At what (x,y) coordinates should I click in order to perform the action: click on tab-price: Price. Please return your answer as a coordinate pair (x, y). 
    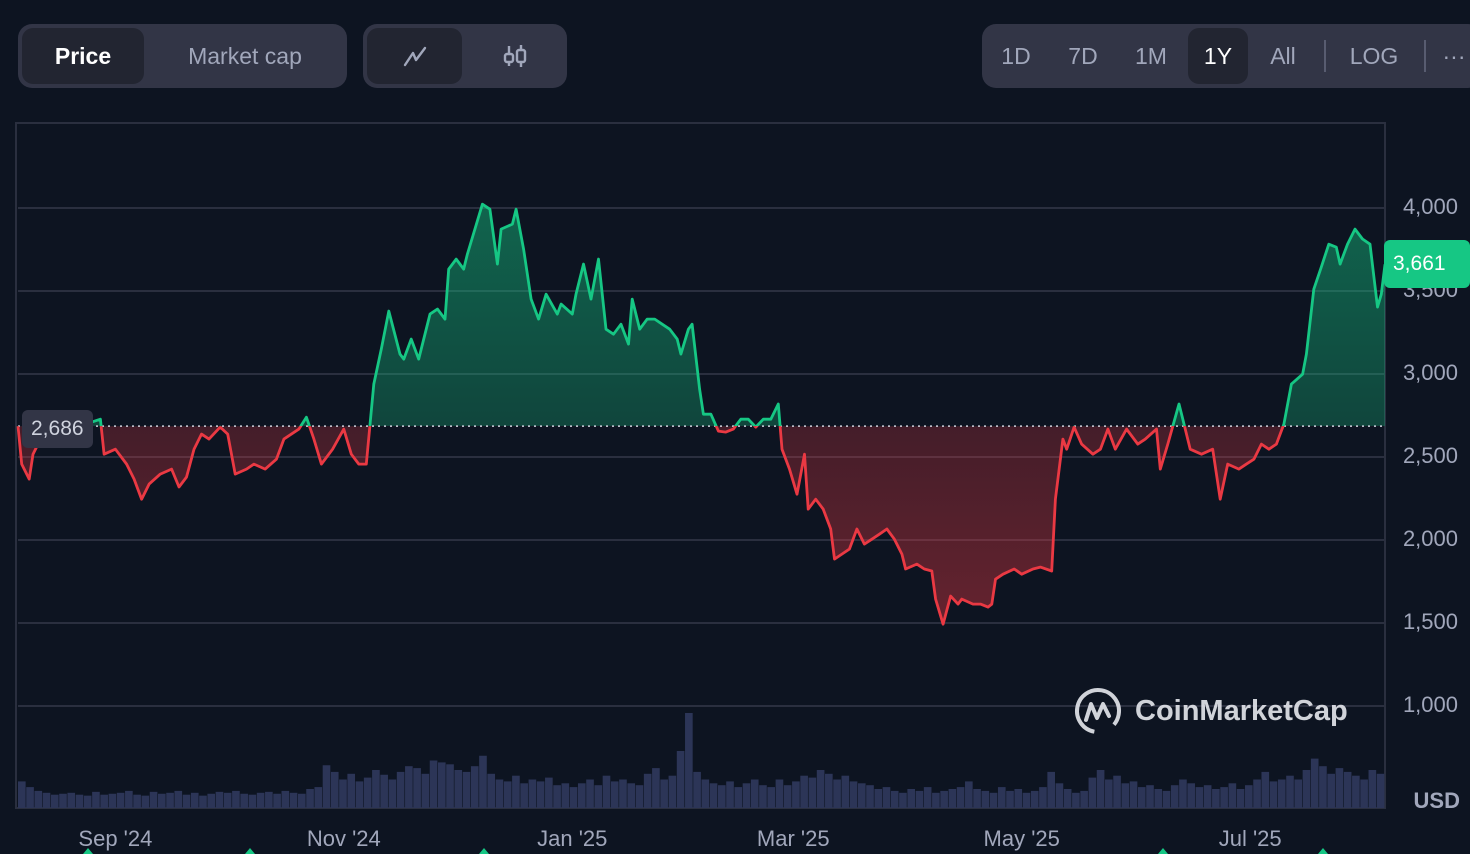
    Looking at the image, I should click on (83, 56).